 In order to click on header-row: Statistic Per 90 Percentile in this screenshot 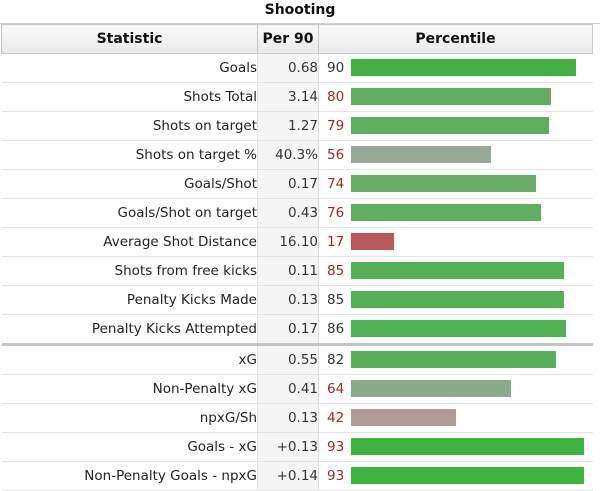, I will do `click(297, 39)`.